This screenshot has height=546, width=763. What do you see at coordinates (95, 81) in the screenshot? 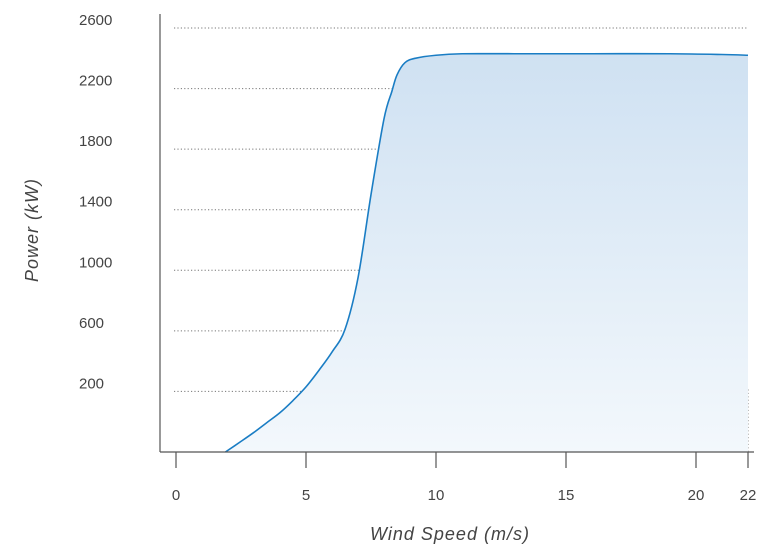
I see `y-tick-label-2200: 2200` at bounding box center [95, 81].